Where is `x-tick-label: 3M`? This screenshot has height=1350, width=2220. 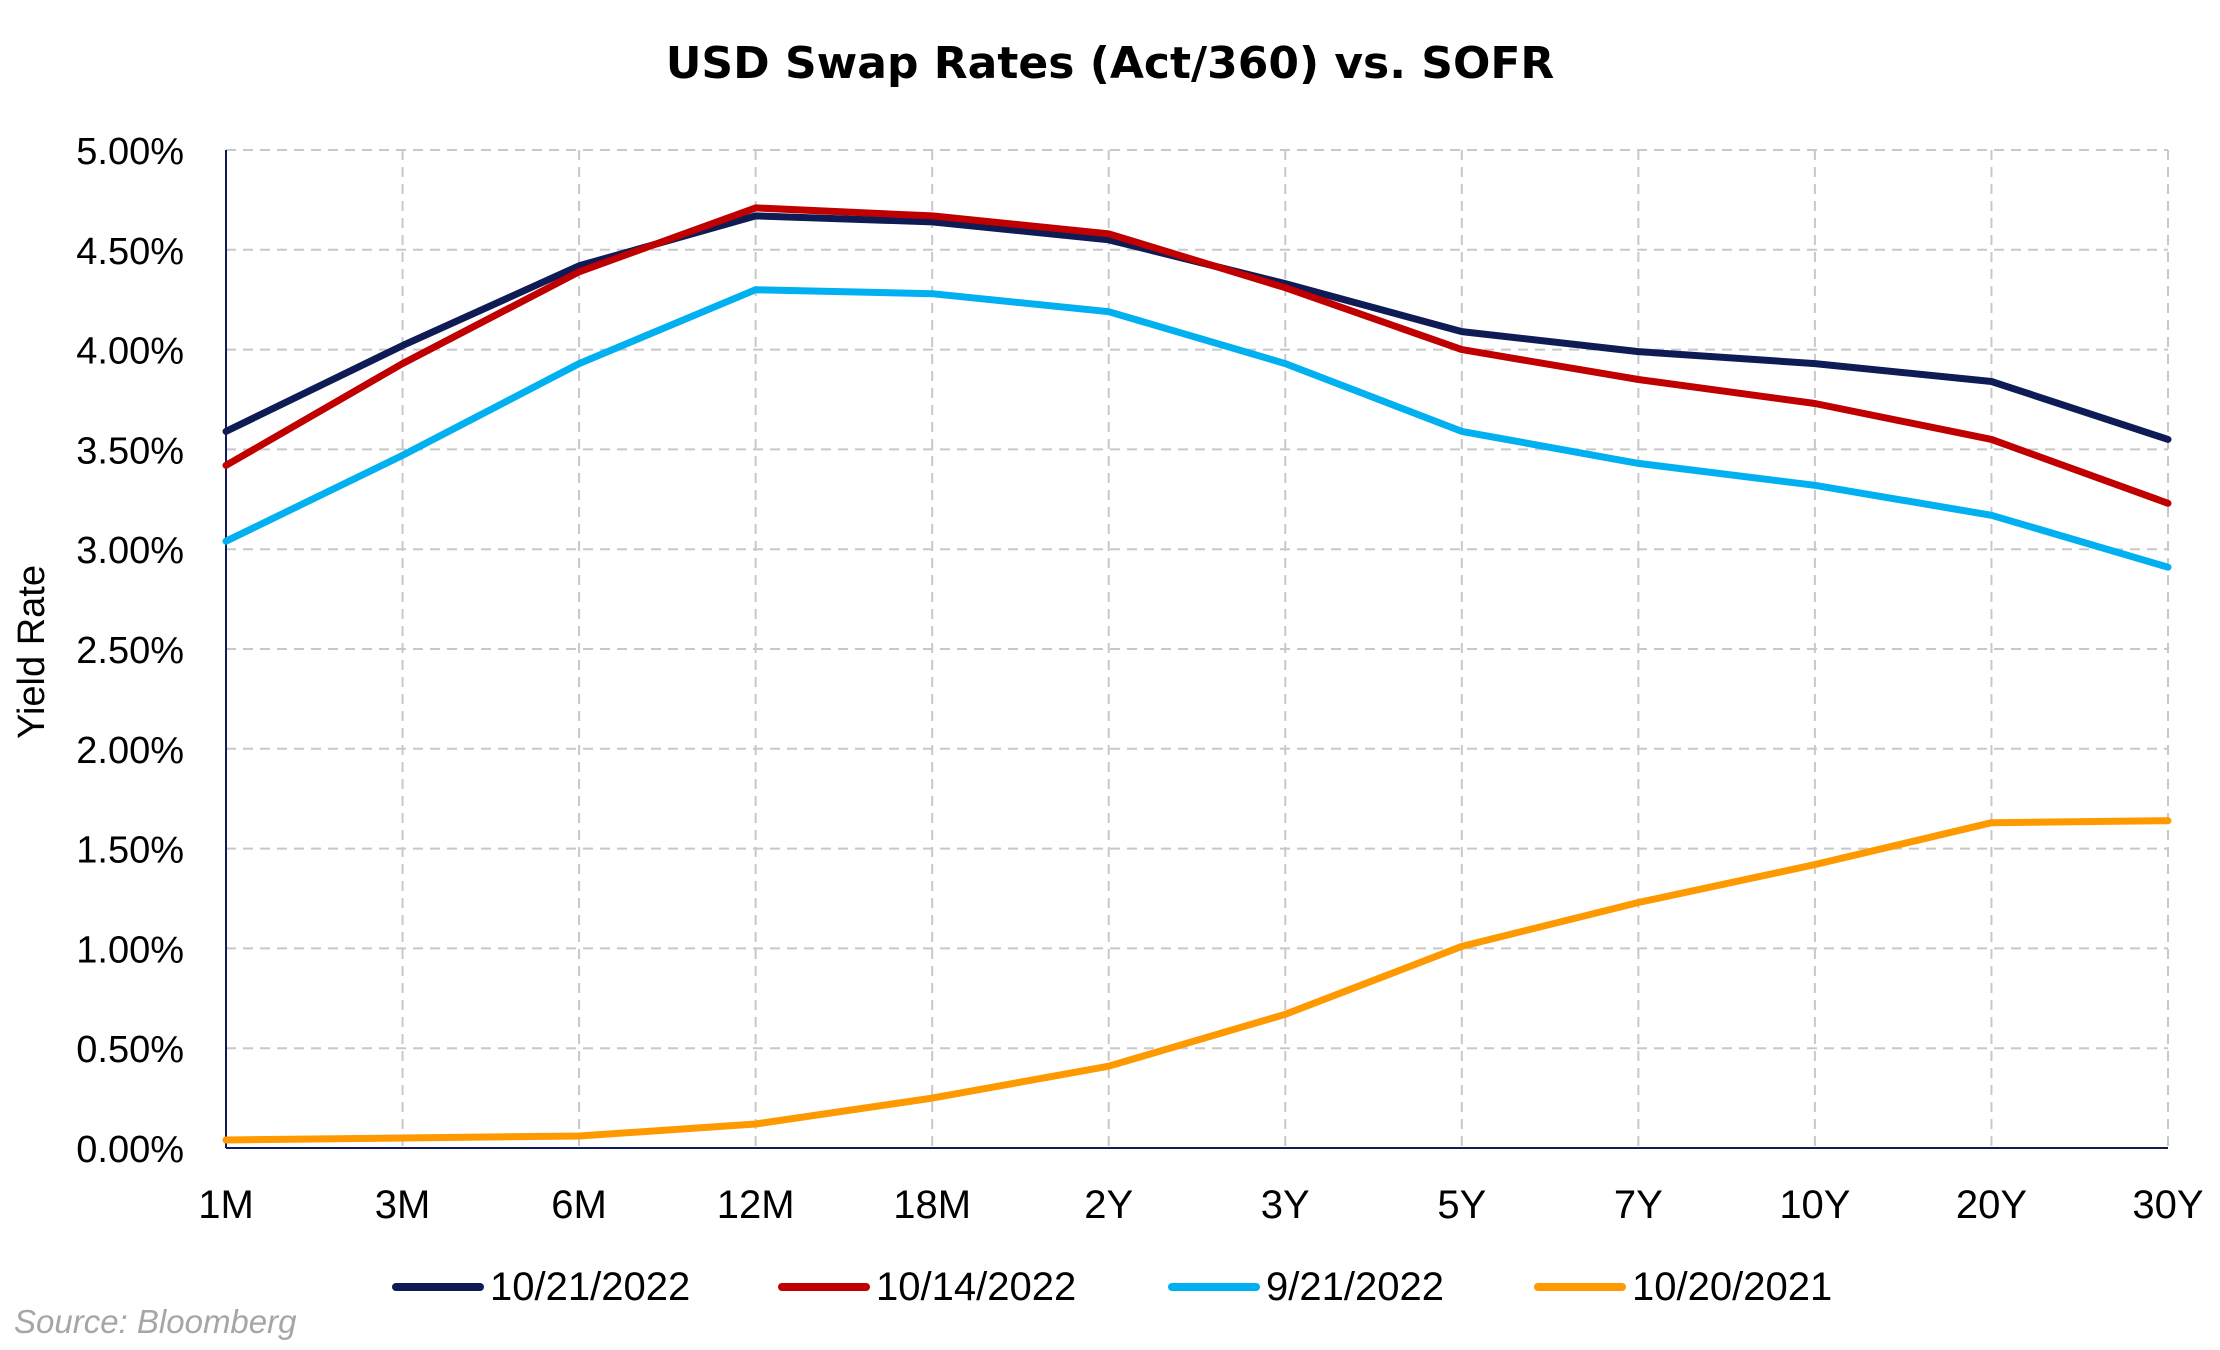
x-tick-label: 3M is located at coordinates (403, 1205).